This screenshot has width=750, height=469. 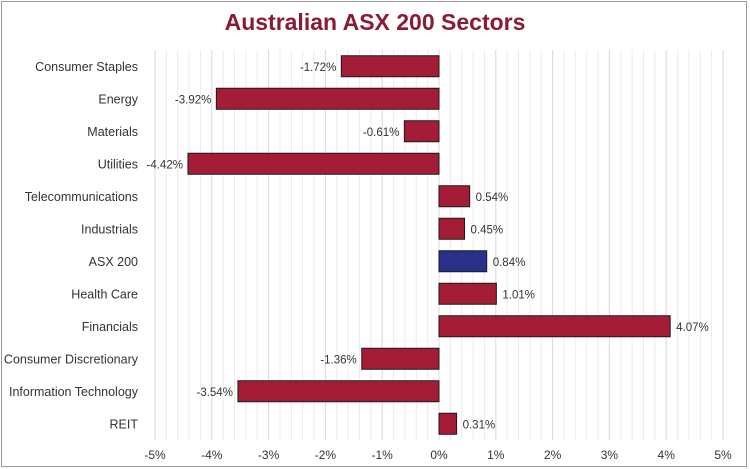 What do you see at coordinates (383, 455) in the screenshot?
I see `x-tick-label: -1%` at bounding box center [383, 455].